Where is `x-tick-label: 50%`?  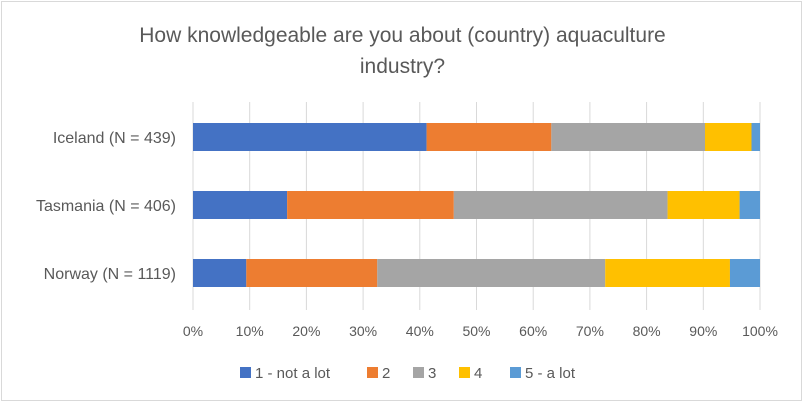 x-tick-label: 50% is located at coordinates (476, 331).